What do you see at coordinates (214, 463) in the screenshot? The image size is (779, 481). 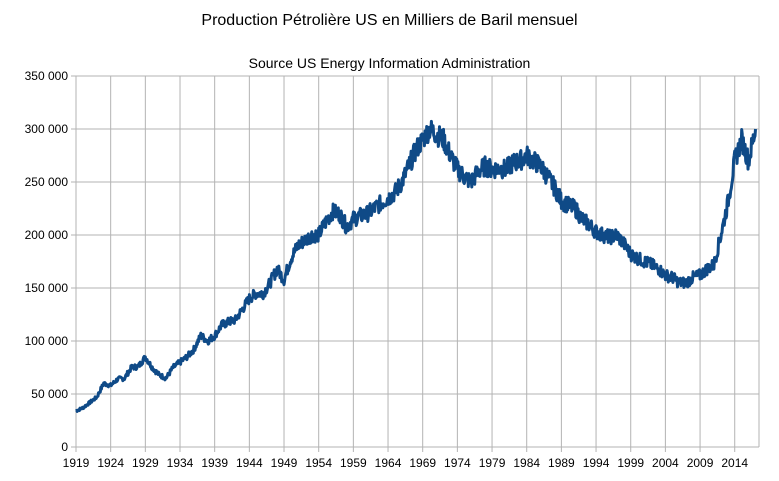 I see `x-tick-label: 1939` at bounding box center [214, 463].